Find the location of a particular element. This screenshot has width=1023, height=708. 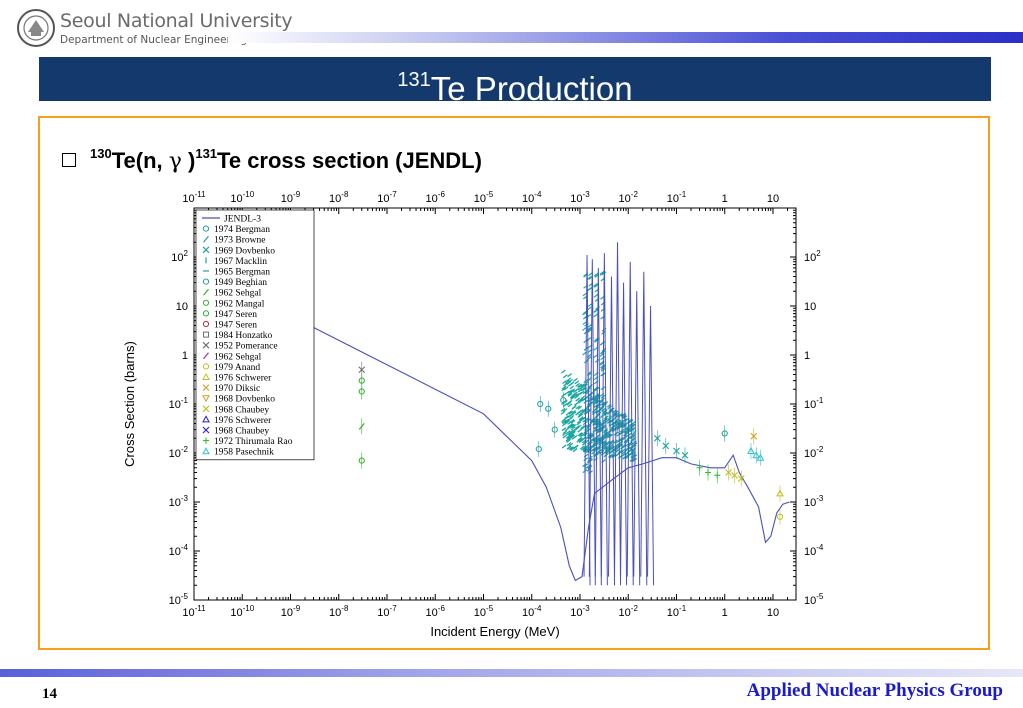

legend-box is located at coordinates (255, 335).